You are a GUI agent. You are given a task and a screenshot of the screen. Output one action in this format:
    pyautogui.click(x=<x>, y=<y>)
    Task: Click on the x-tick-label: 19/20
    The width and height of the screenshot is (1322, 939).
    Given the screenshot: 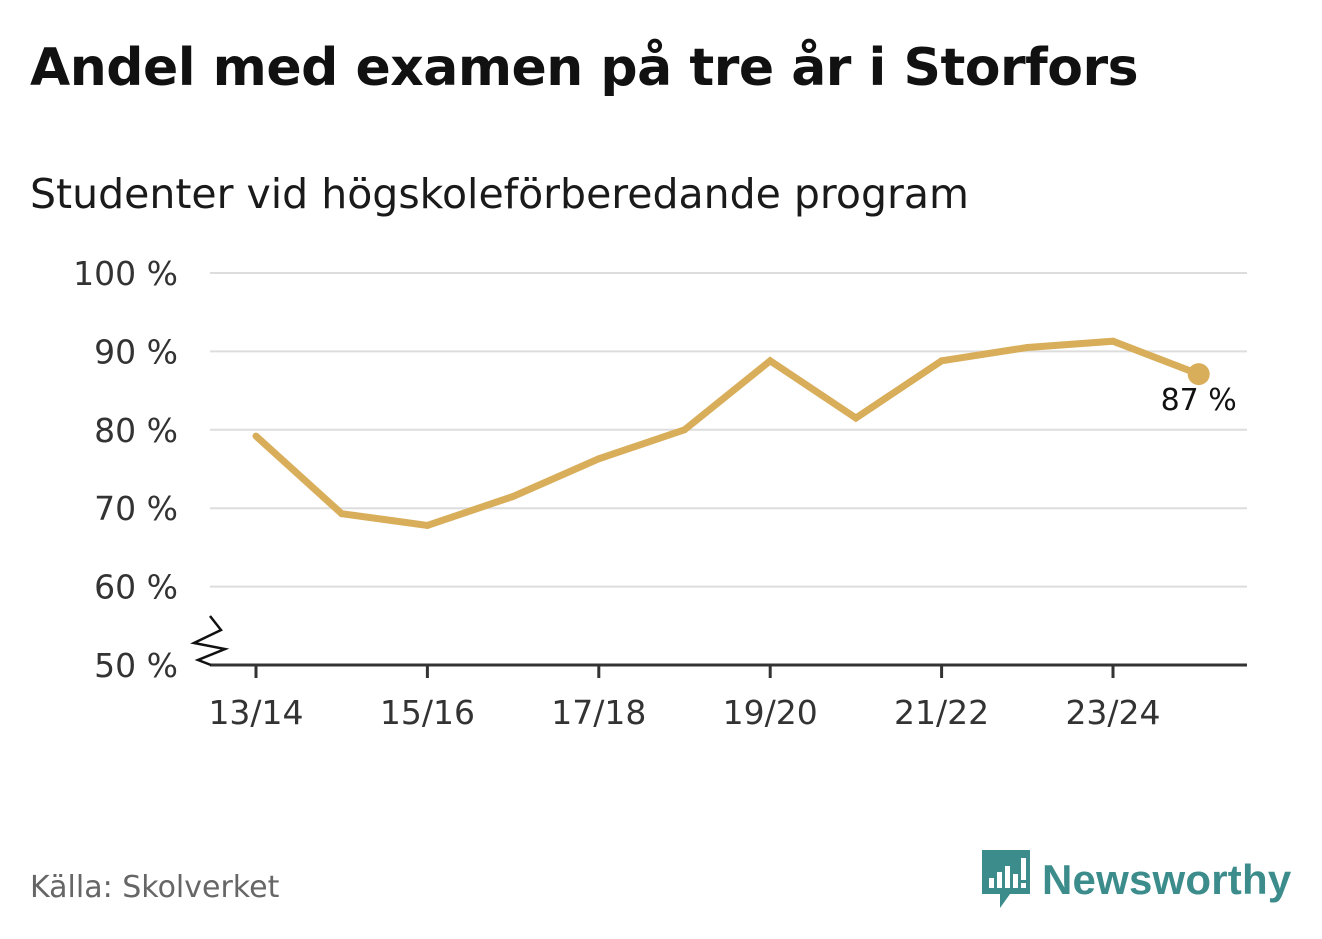 What is the action you would take?
    pyautogui.click(x=770, y=712)
    